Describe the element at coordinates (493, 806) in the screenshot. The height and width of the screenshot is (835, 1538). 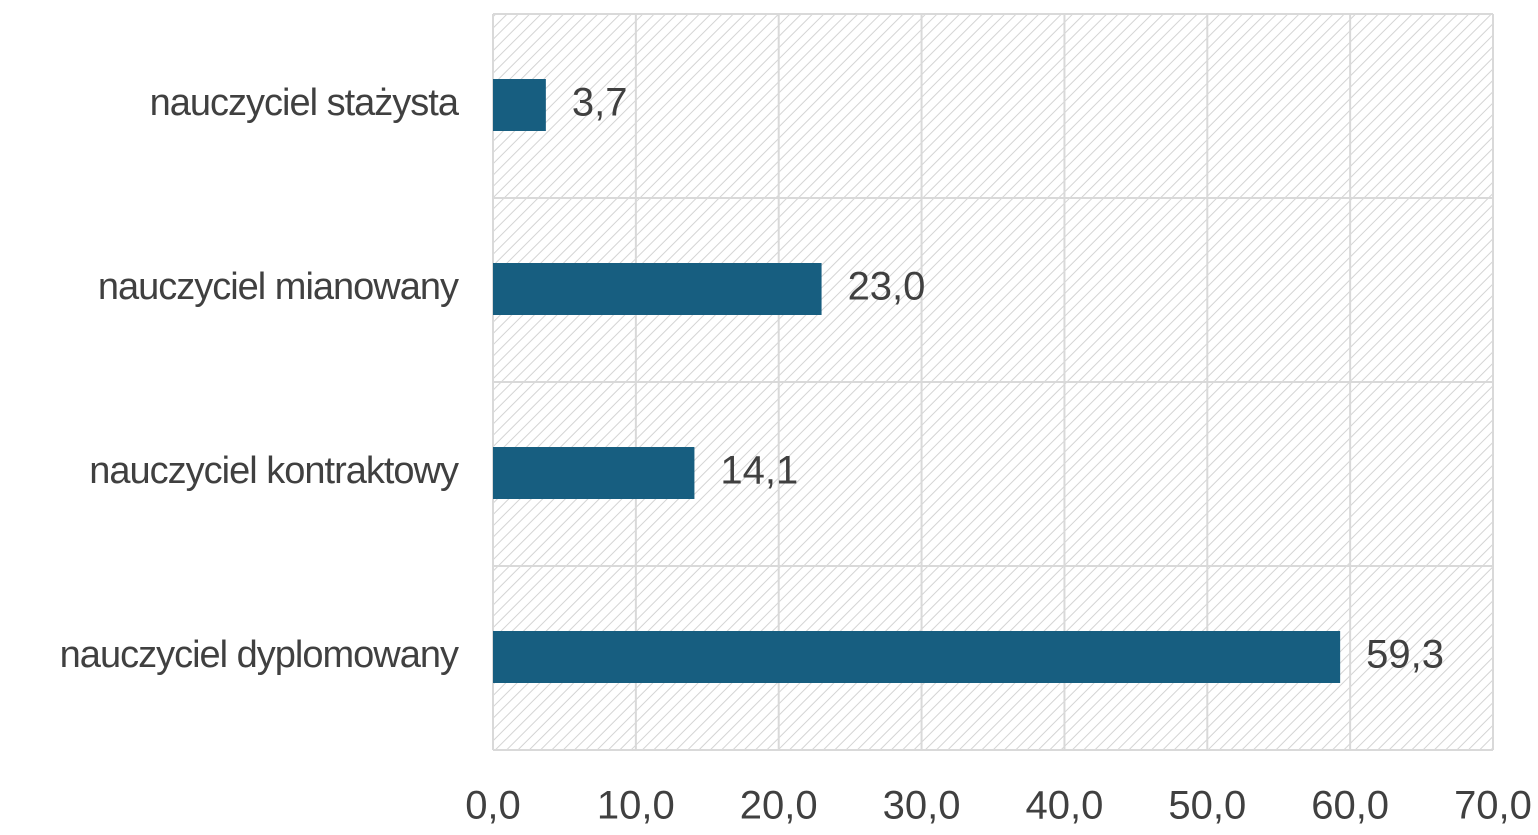
I see `x-tick-label: 0,0` at that location.